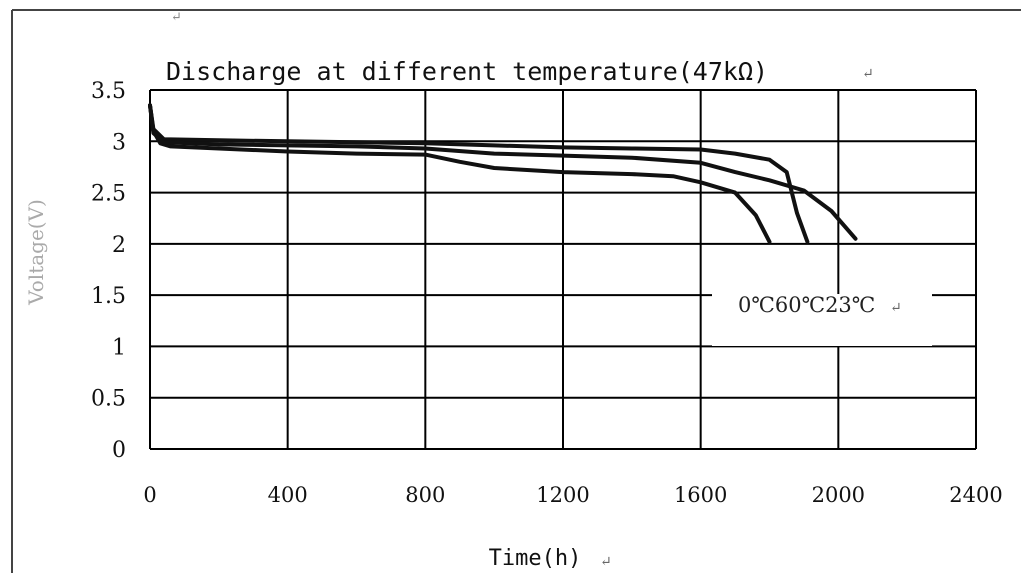  Describe the element at coordinates (119, 245) in the screenshot. I see `y-tick-label: 2` at that location.